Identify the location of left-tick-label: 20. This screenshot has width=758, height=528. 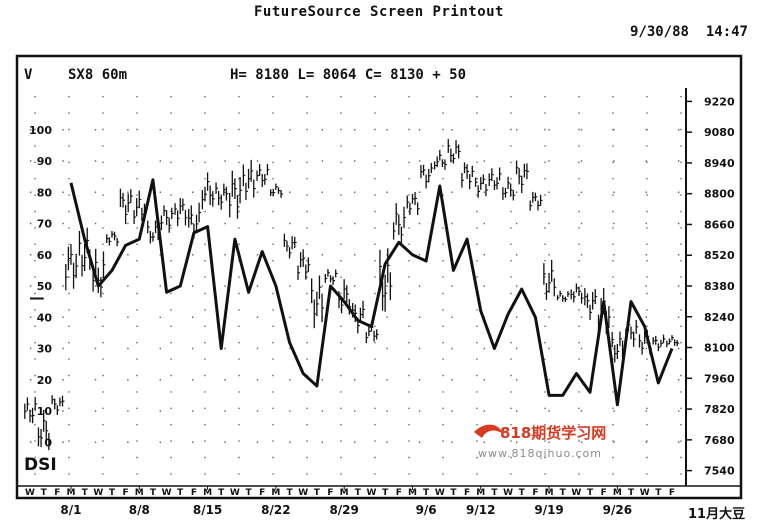
(45, 380).